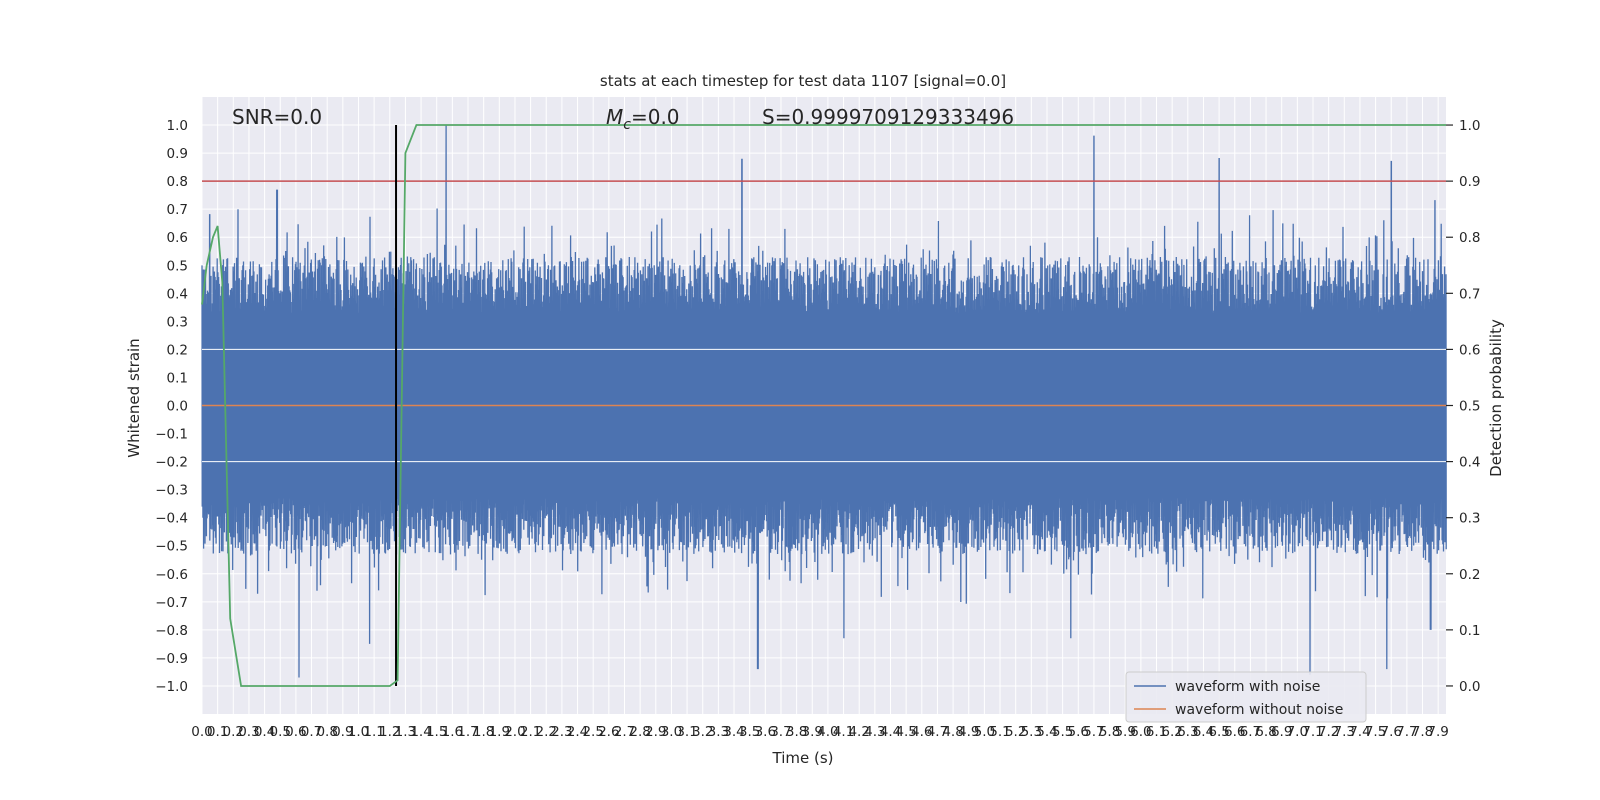  Describe the element at coordinates (134, 397) in the screenshot. I see `y-axis-label: Whitened strain` at that location.